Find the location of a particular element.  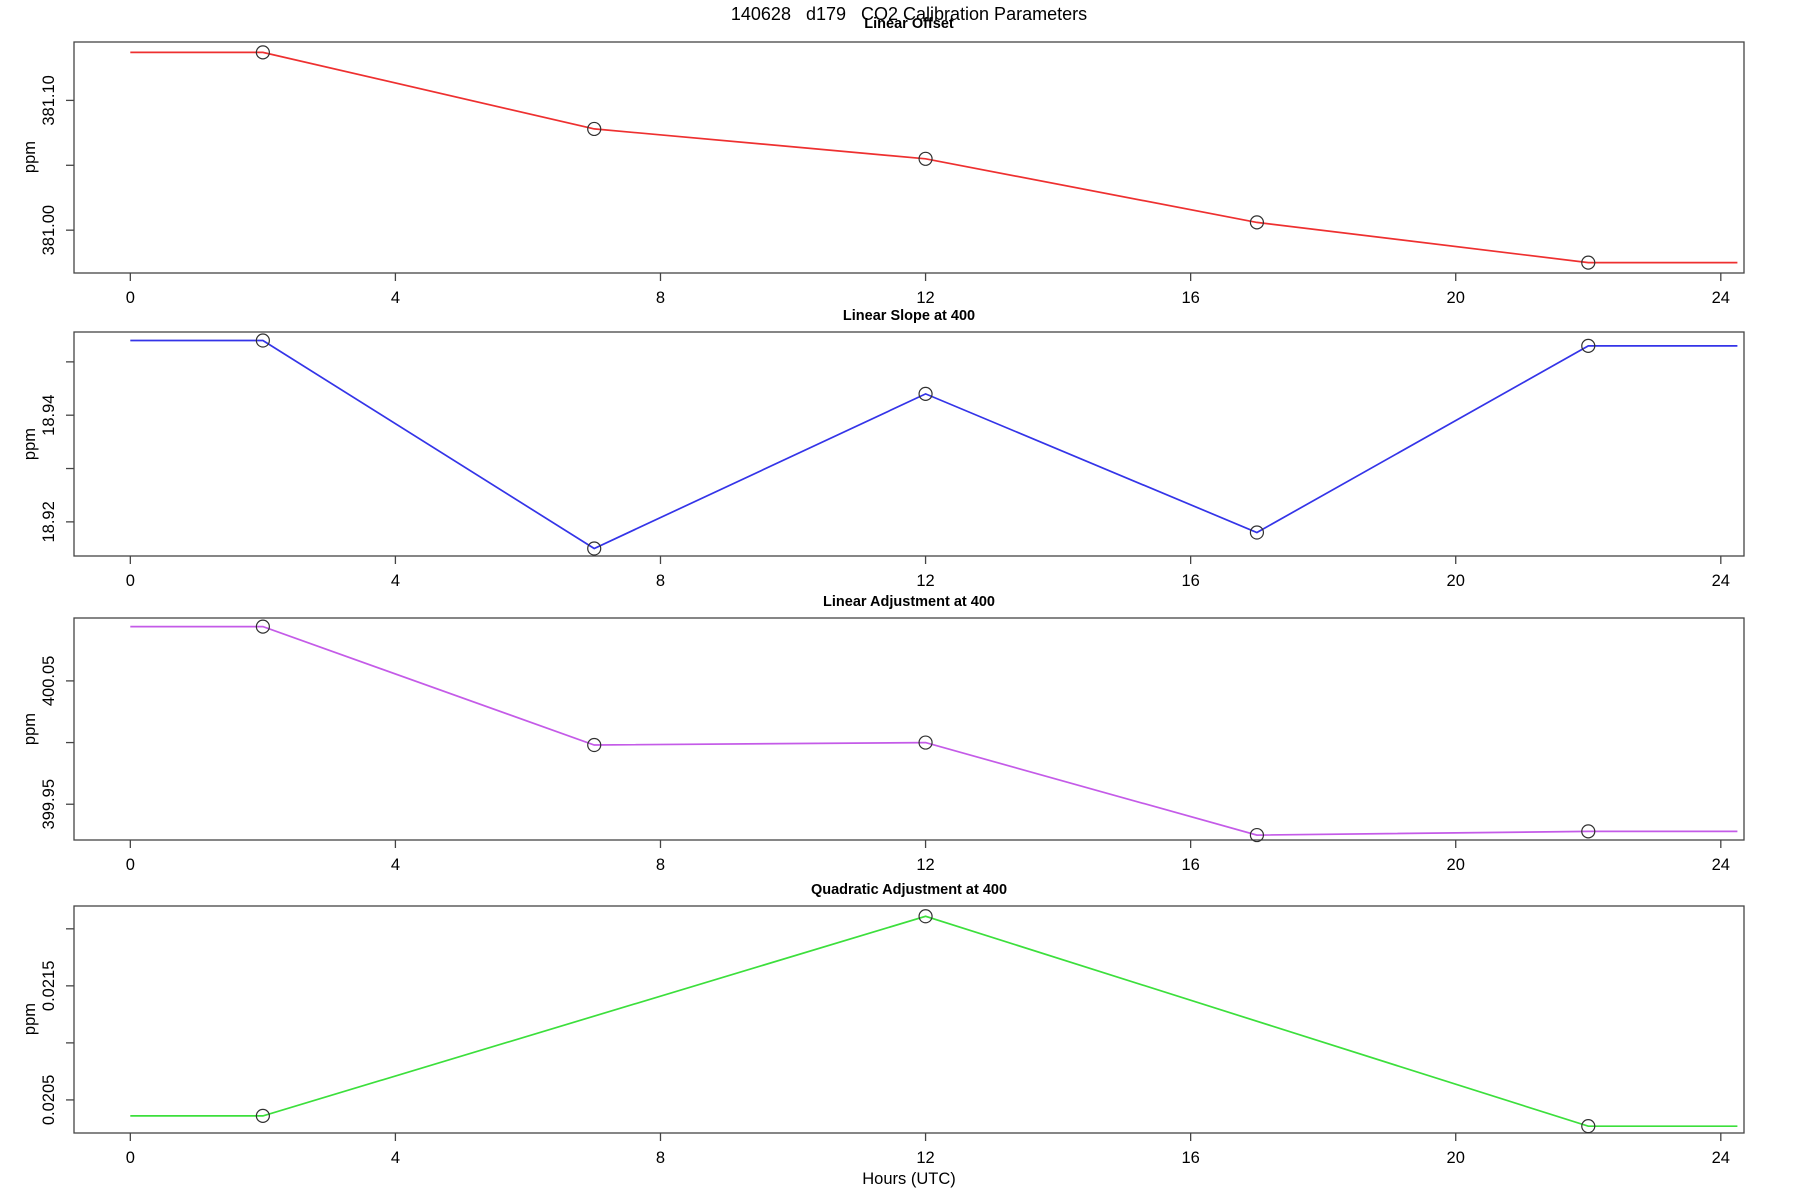

y-tick-label: 18.92 is located at coordinates (49, 521).